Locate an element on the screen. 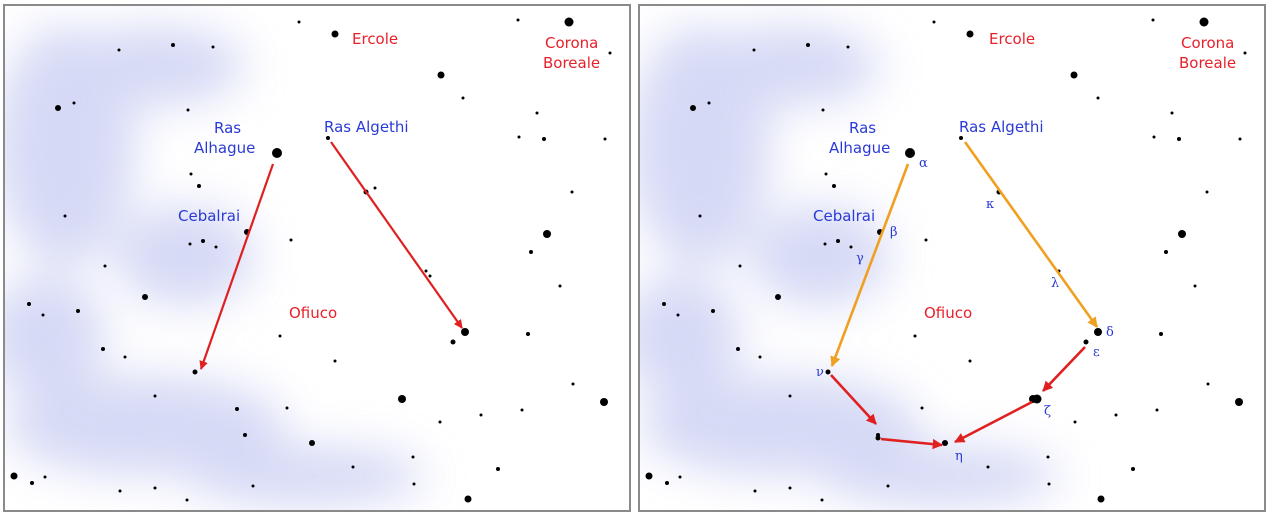  arrow-epsilon-to-zeta is located at coordinates (1064, 369).